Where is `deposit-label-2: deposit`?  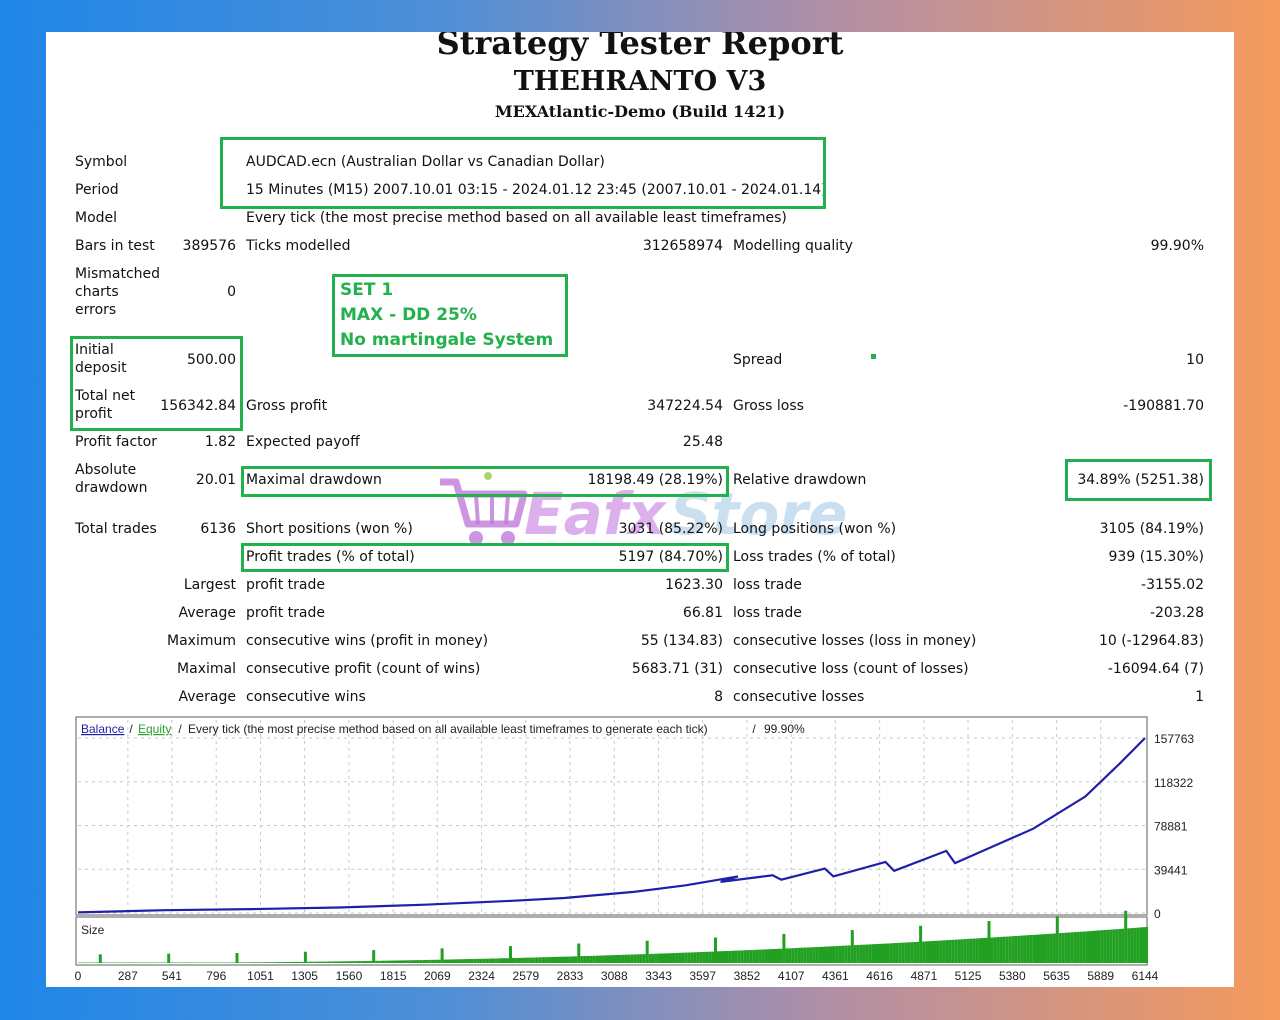
deposit-label-2: deposit is located at coordinates (101, 368).